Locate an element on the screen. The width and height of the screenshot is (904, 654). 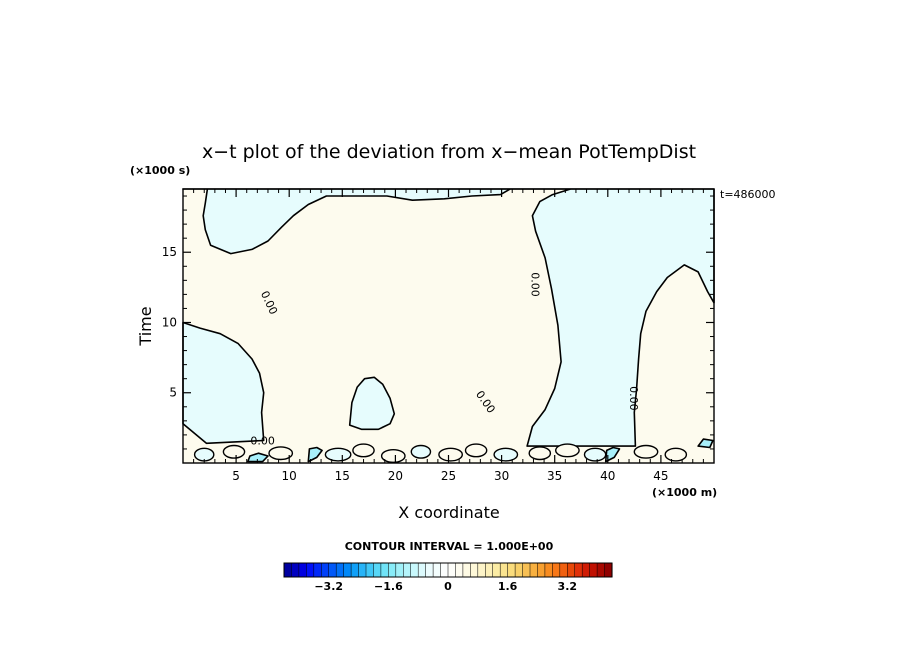
colorbar-tick-1: −1.6 is located at coordinates (388, 586).